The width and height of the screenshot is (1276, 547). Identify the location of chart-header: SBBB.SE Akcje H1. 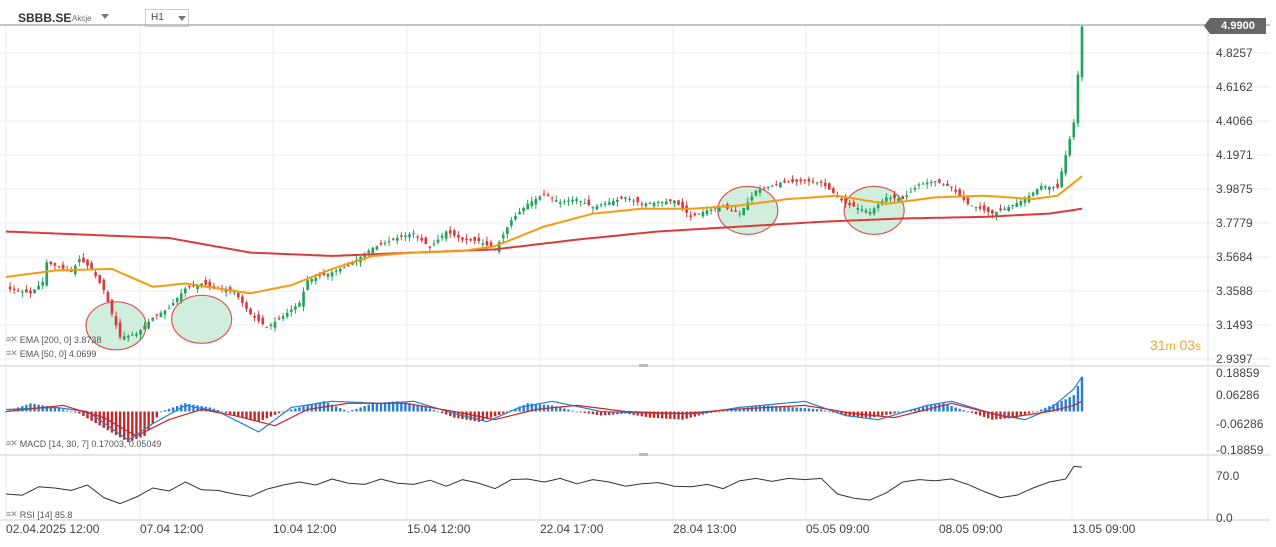
(605, 17).